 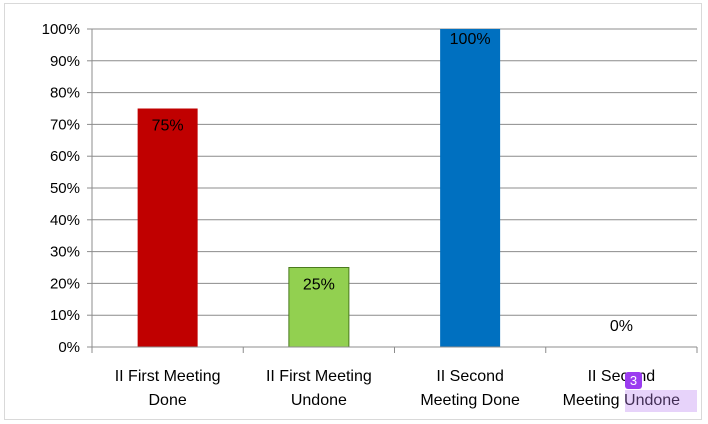 I want to click on x-category-label: Meeting Undone, so click(x=622, y=400).